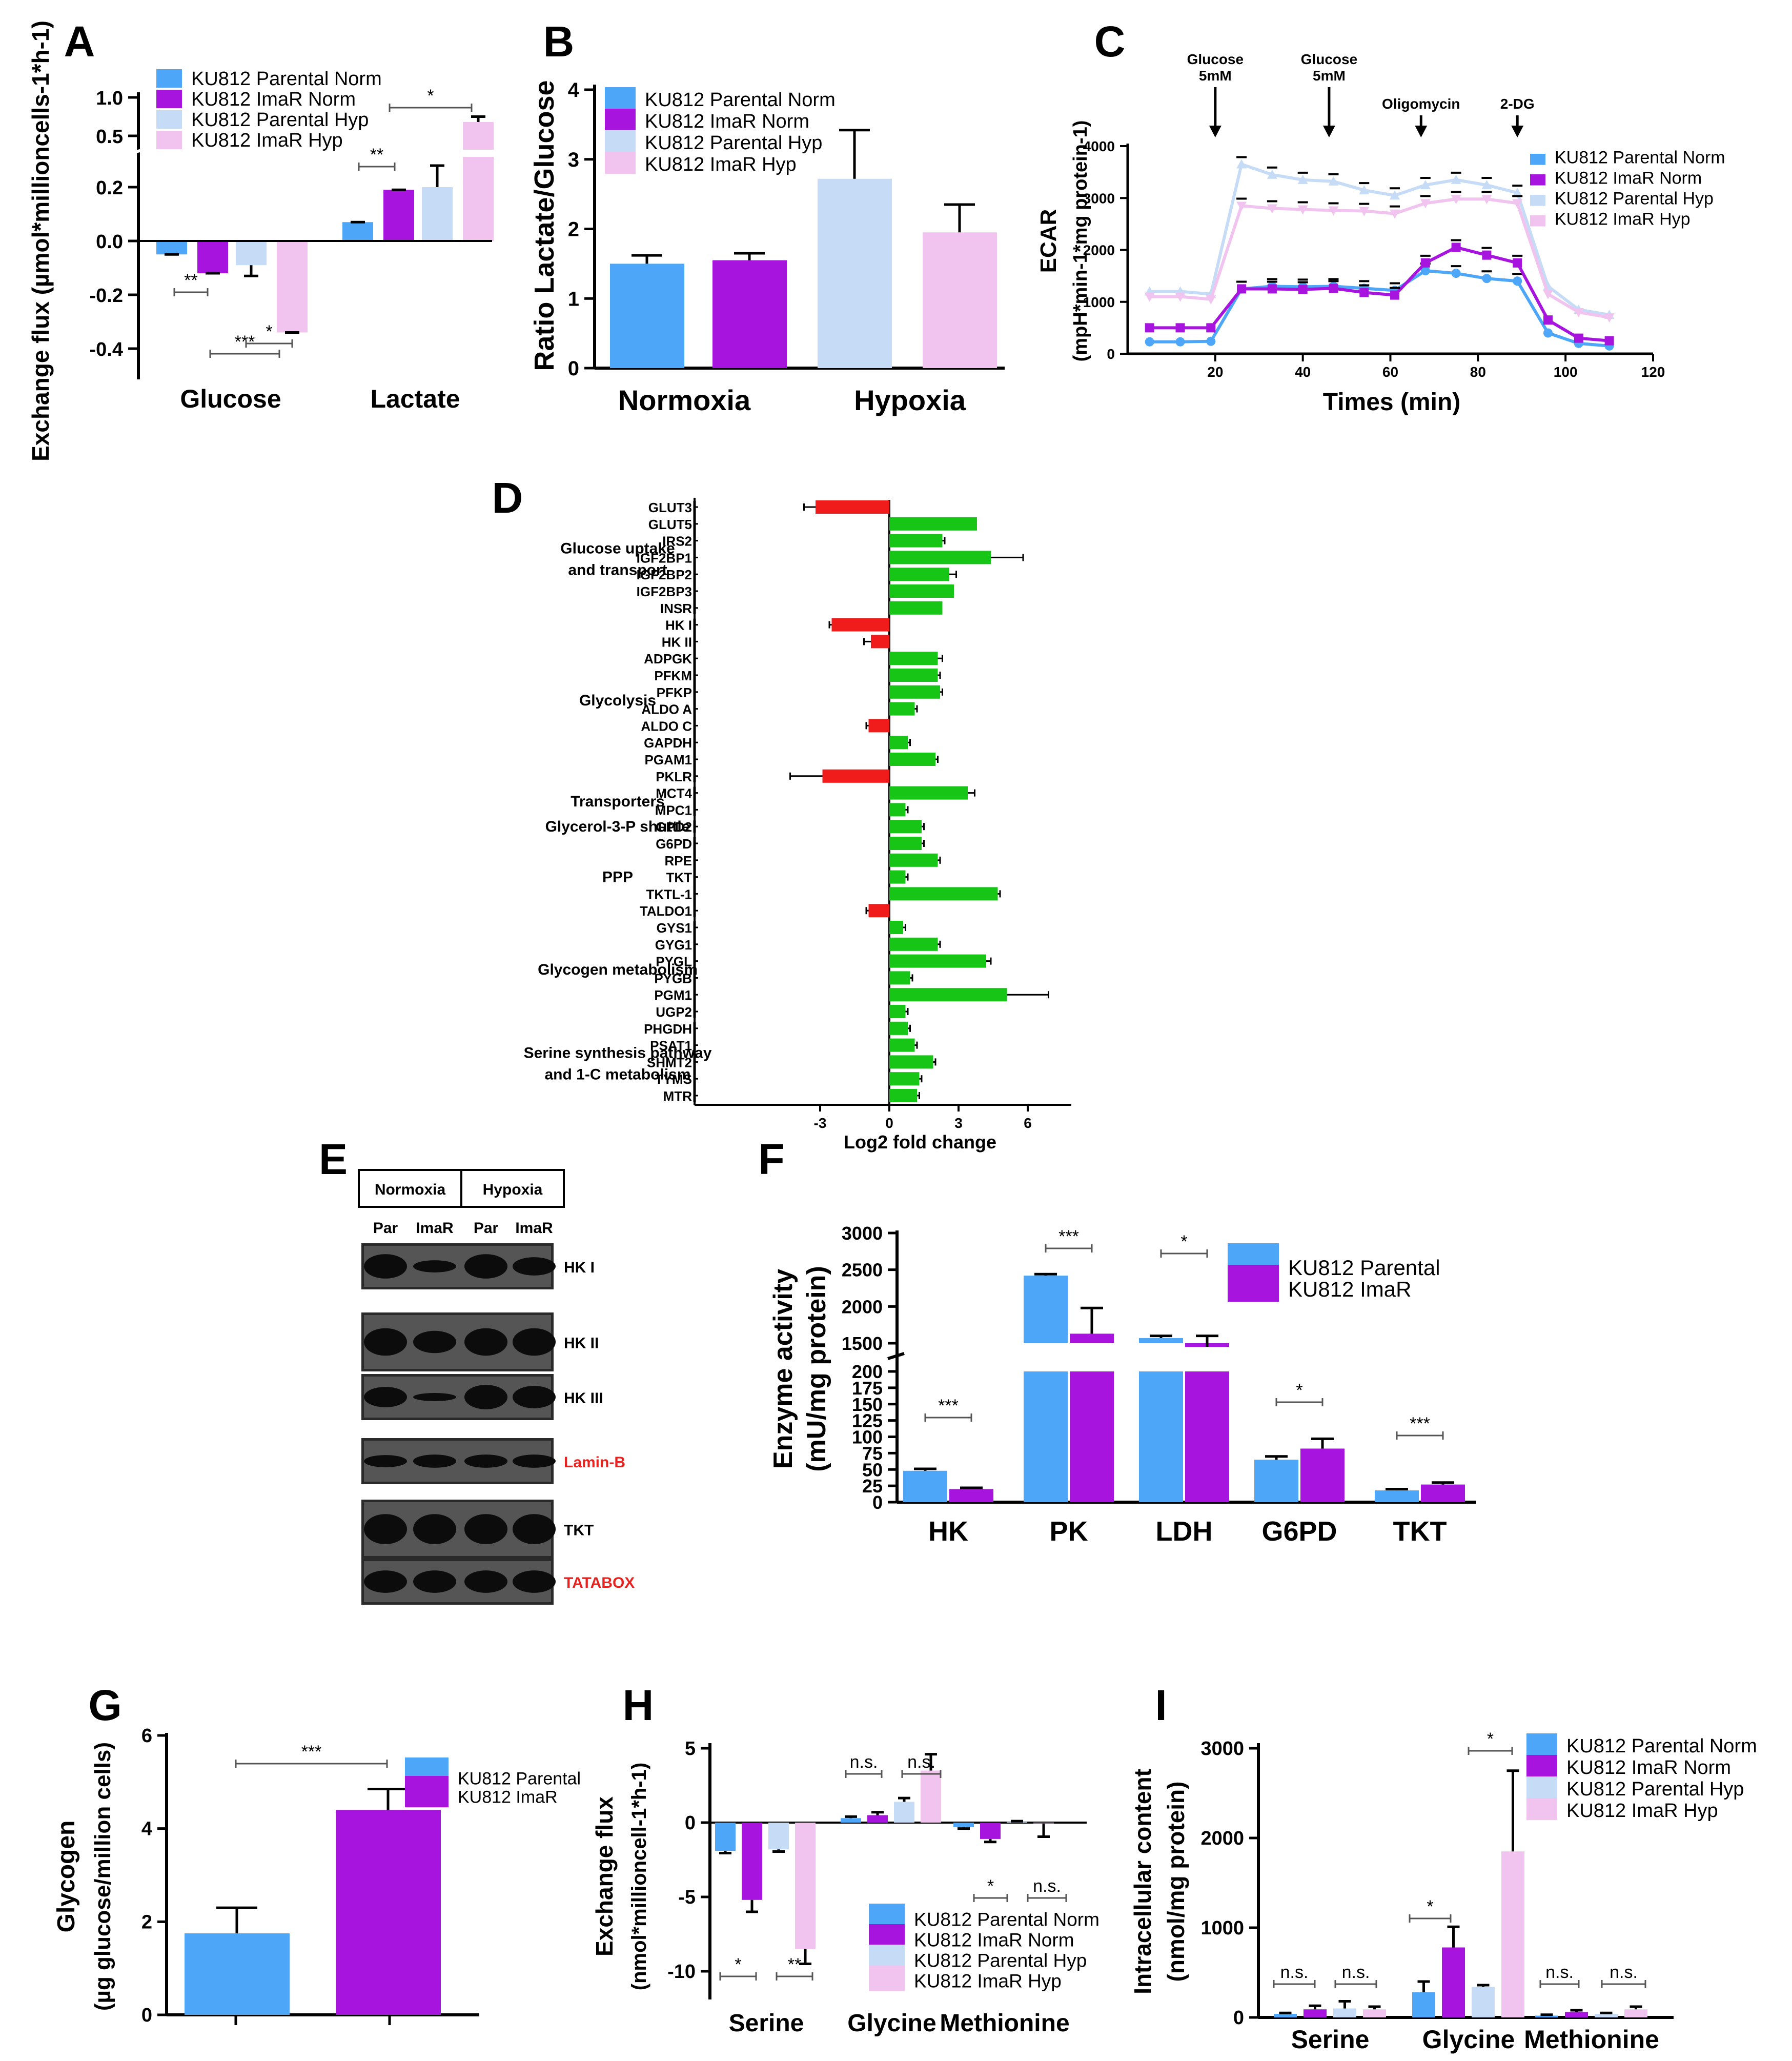  Describe the element at coordinates (959, 1123) in the screenshot. I see `x-tick-label: 3` at that location.